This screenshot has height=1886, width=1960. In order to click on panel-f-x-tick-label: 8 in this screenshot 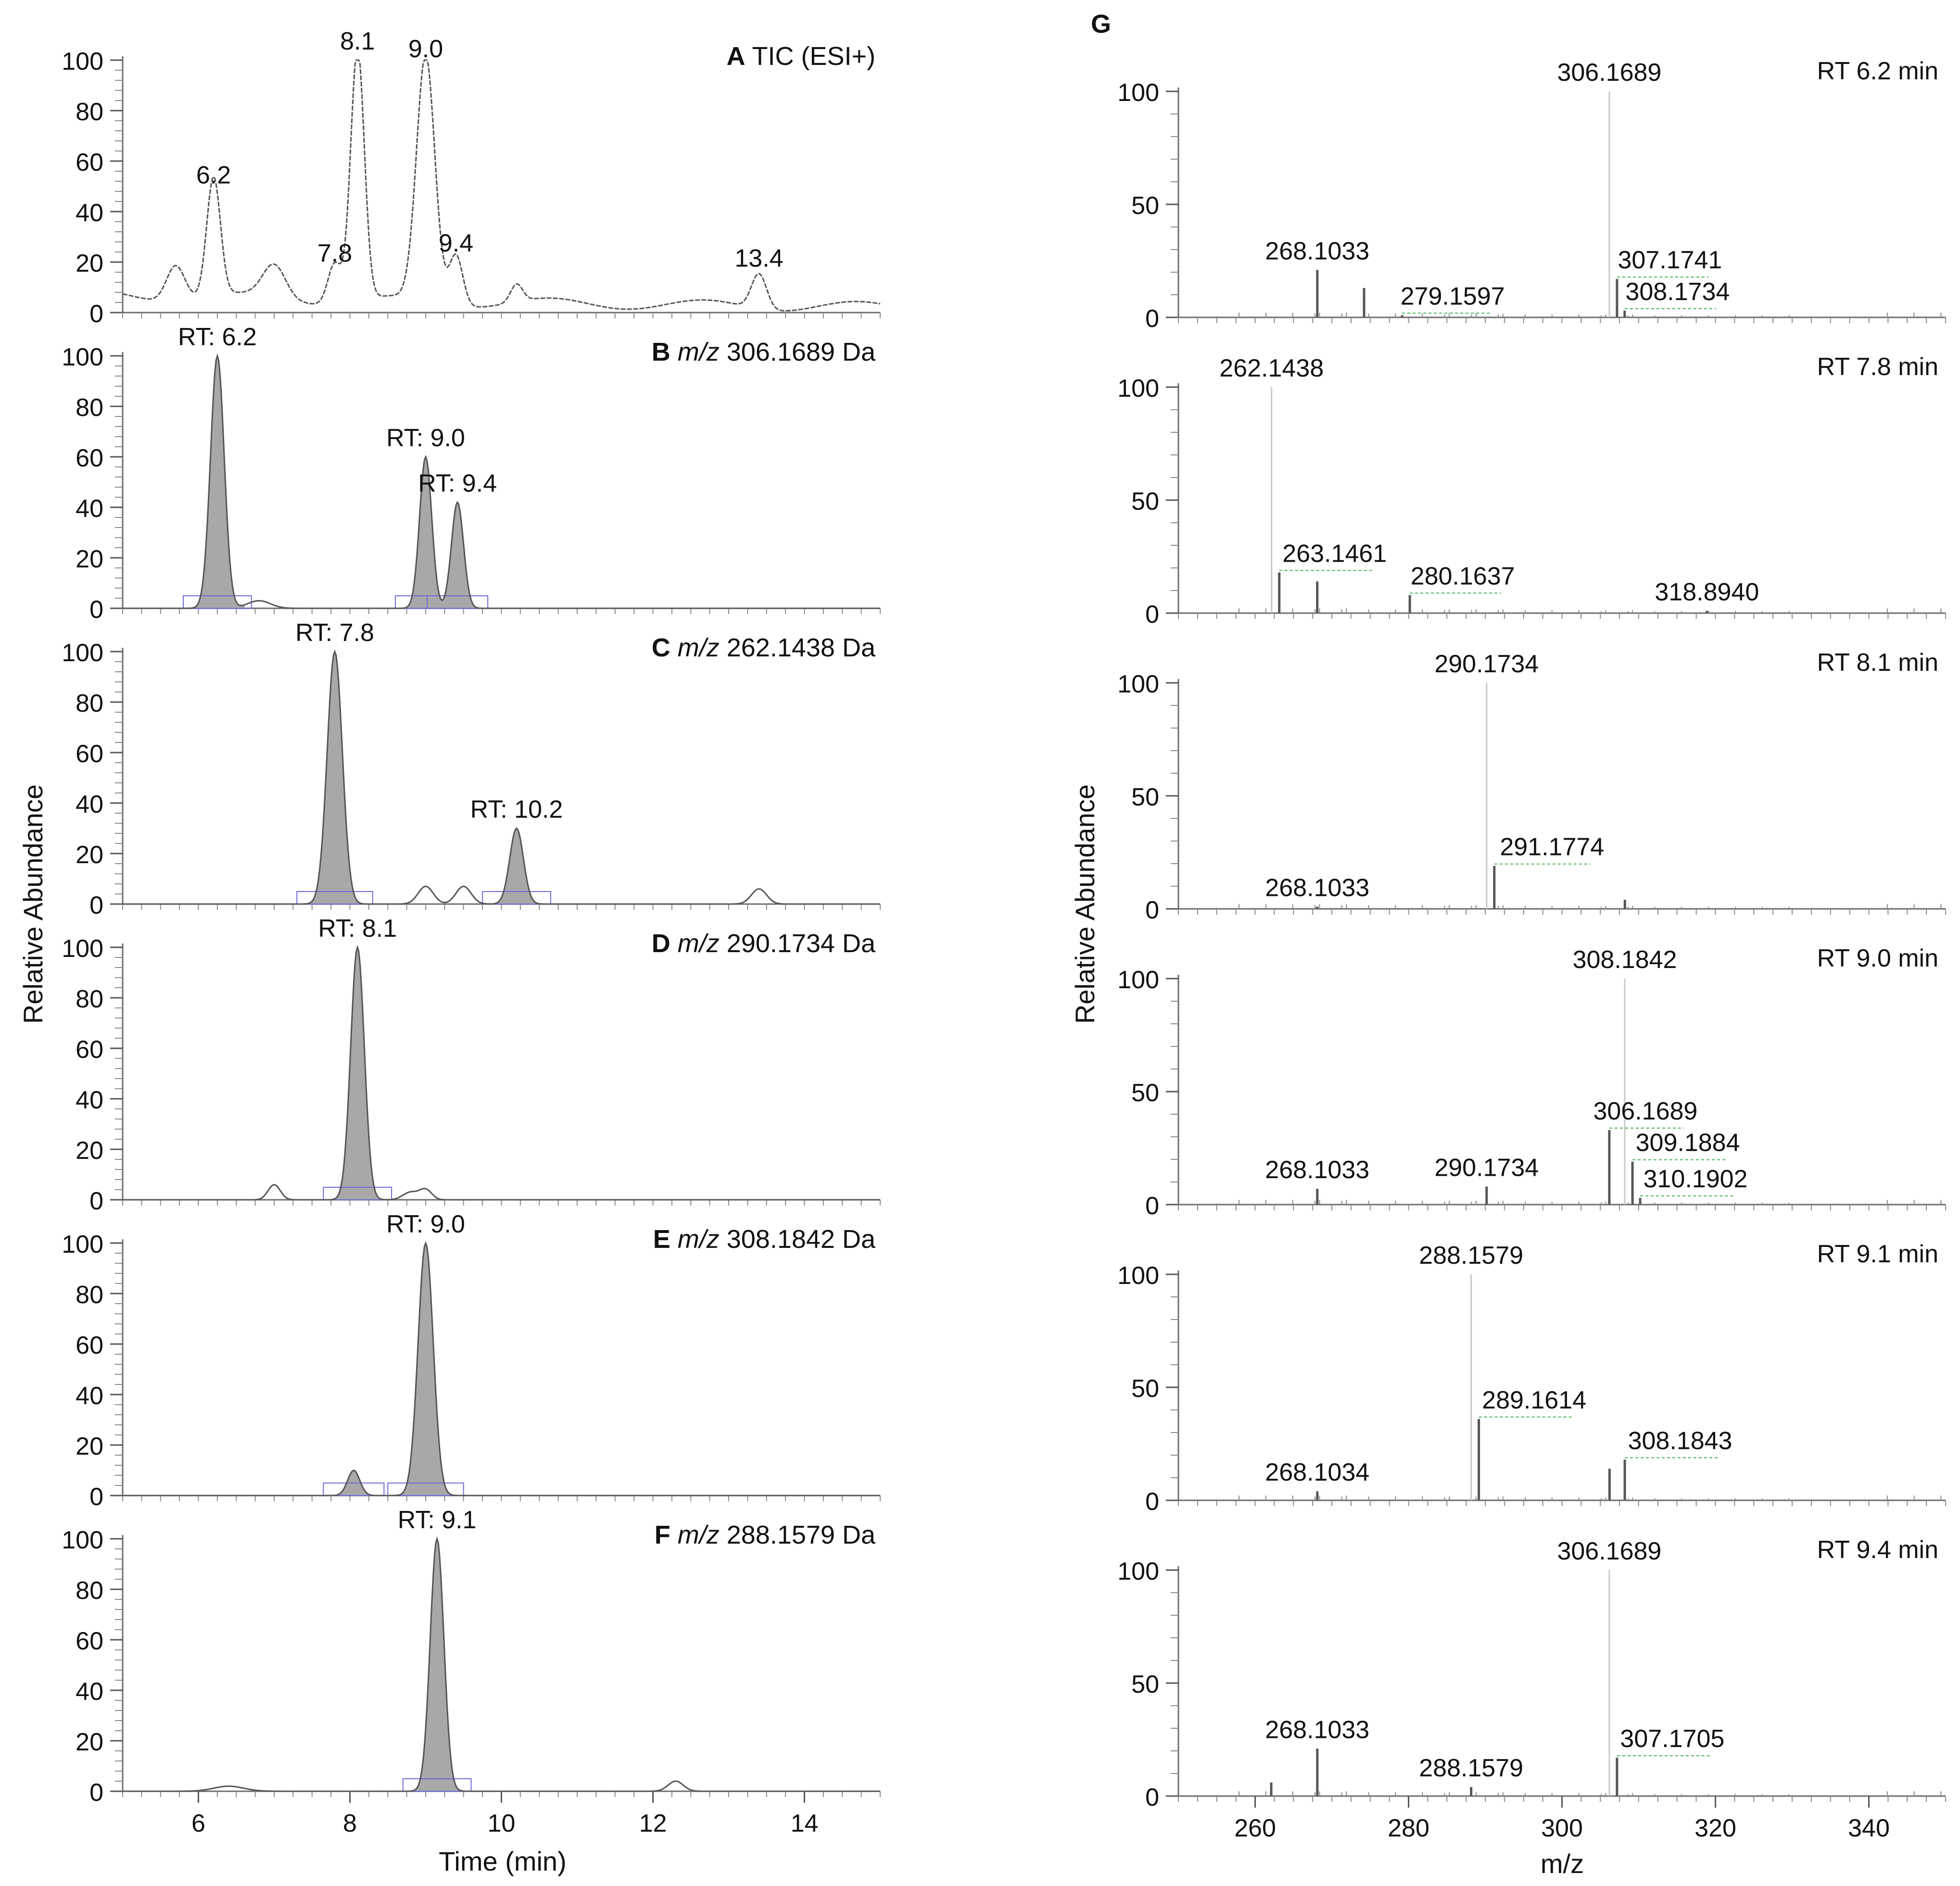, I will do `click(350, 1823)`.